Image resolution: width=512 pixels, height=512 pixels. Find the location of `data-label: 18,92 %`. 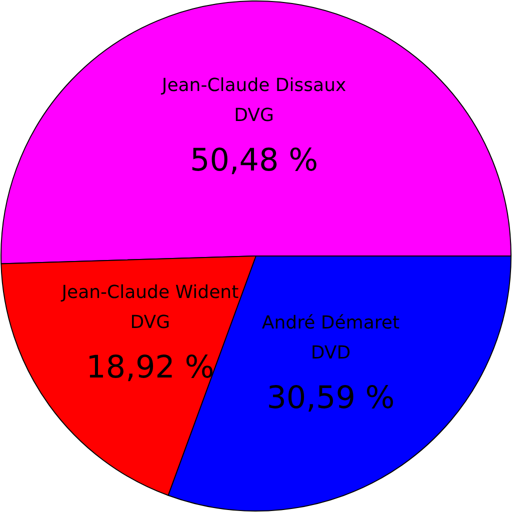

data-label: 18,92 % is located at coordinates (150, 367).